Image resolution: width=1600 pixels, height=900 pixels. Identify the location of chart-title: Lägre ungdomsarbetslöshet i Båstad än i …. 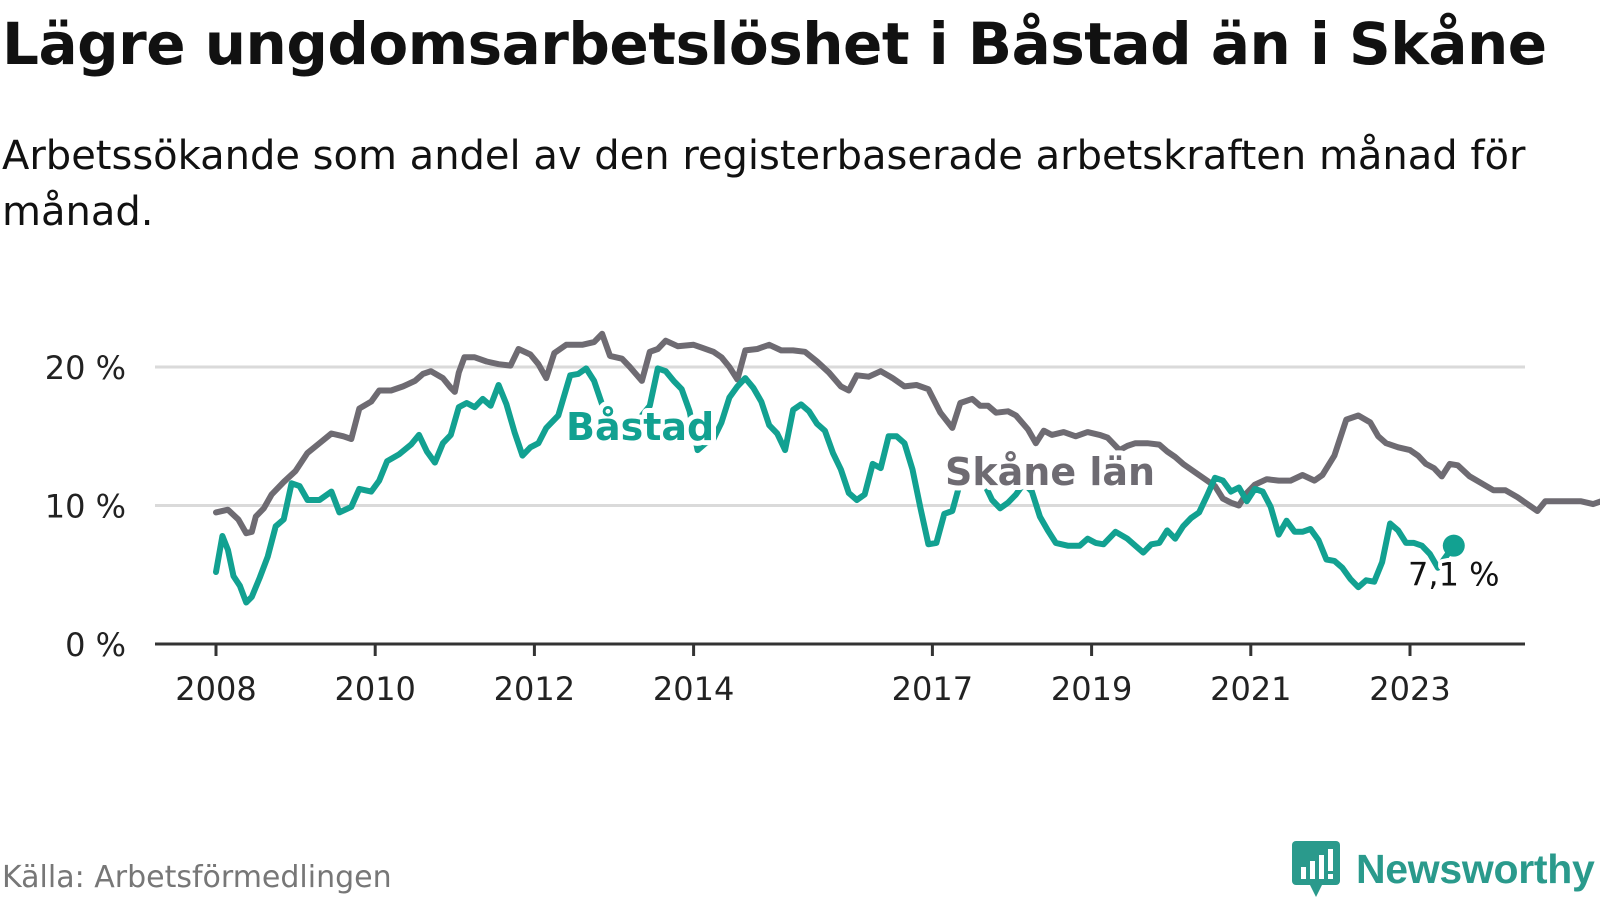
(774, 44).